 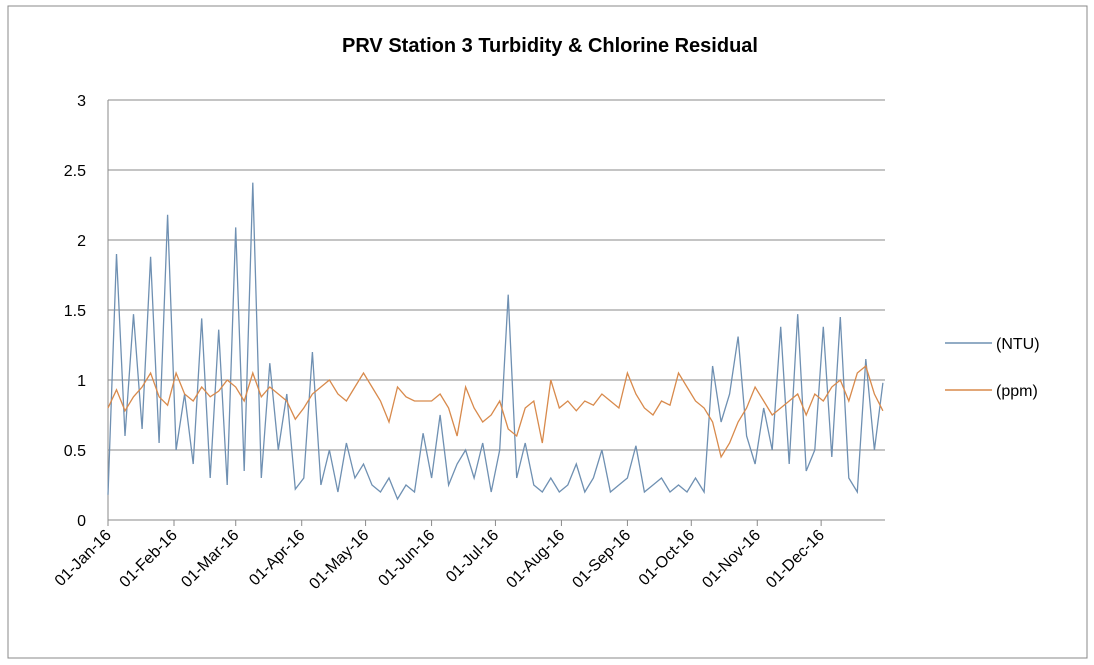 I want to click on legend-label: (ppm), so click(x=1017, y=391).